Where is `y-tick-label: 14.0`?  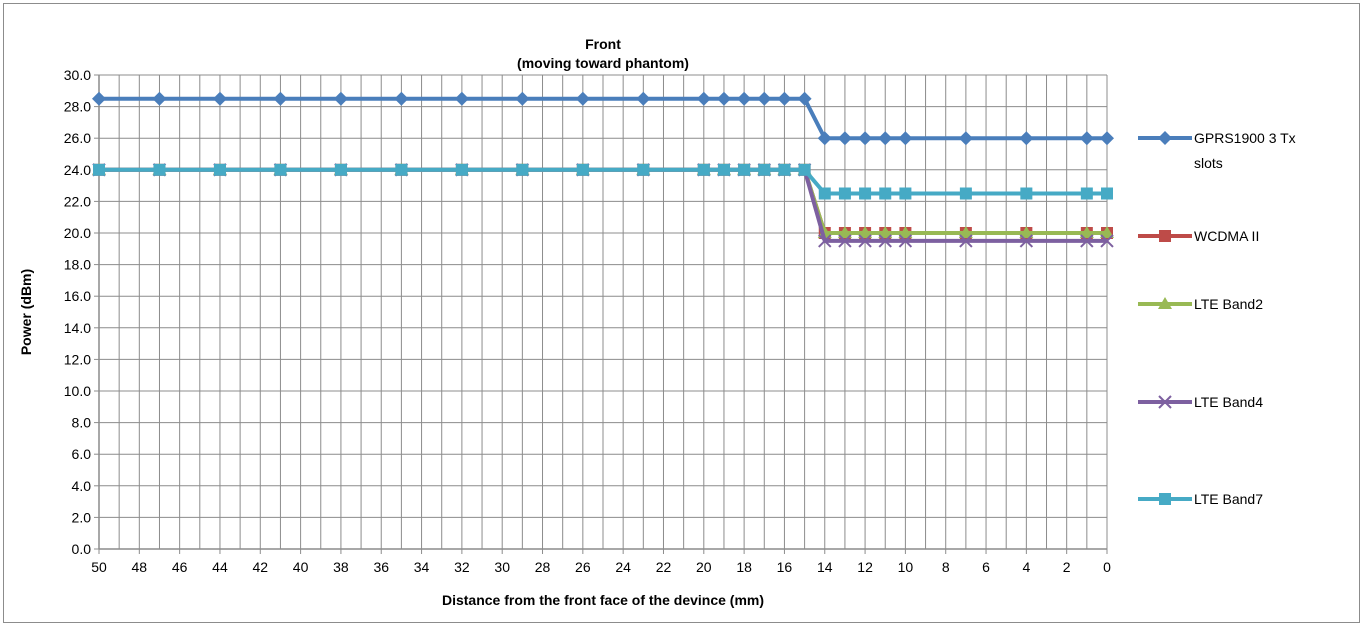
y-tick-label: 14.0 is located at coordinates (77, 328).